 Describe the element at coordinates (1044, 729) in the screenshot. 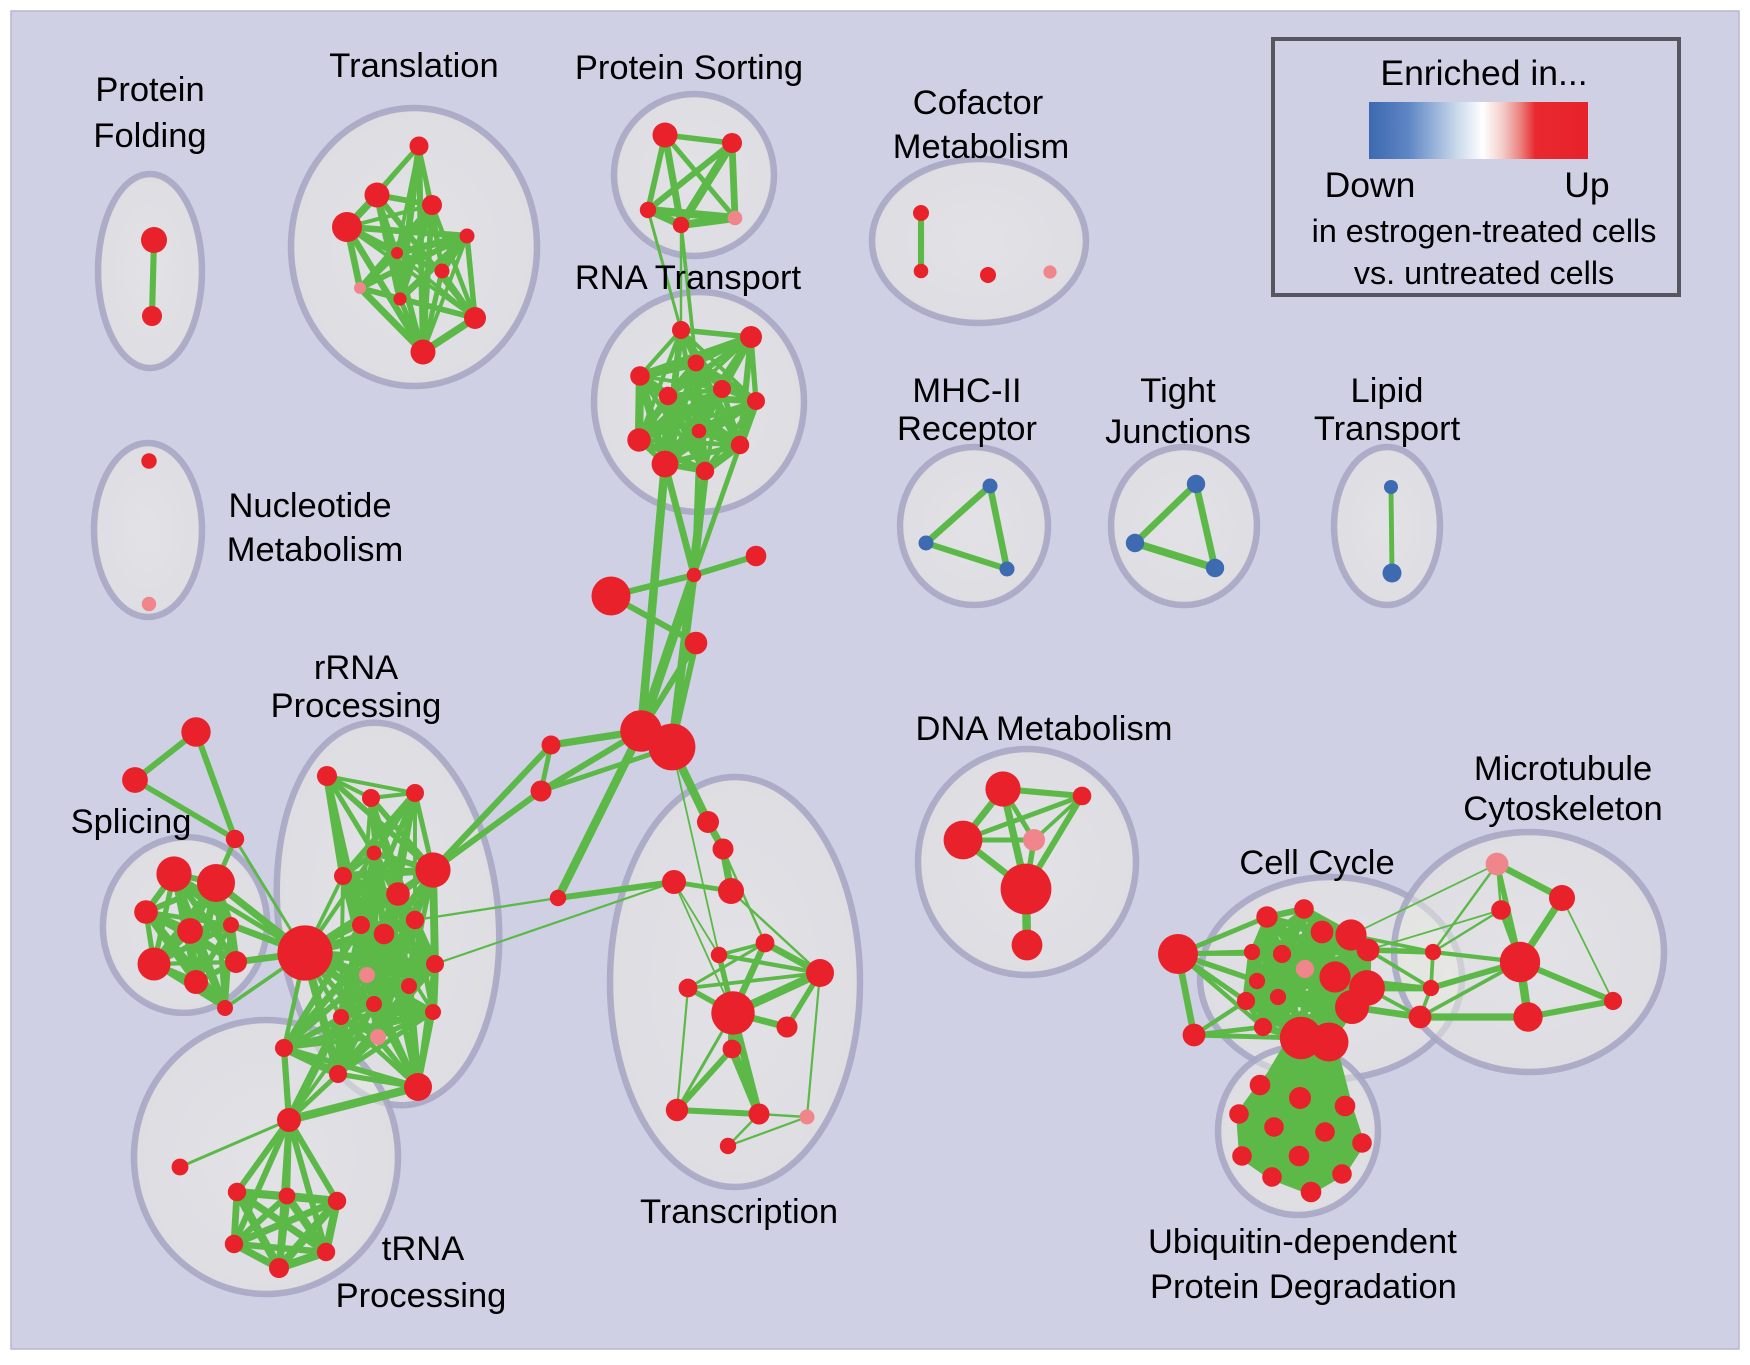

I see `svg-text: DNA Metabolism` at that location.